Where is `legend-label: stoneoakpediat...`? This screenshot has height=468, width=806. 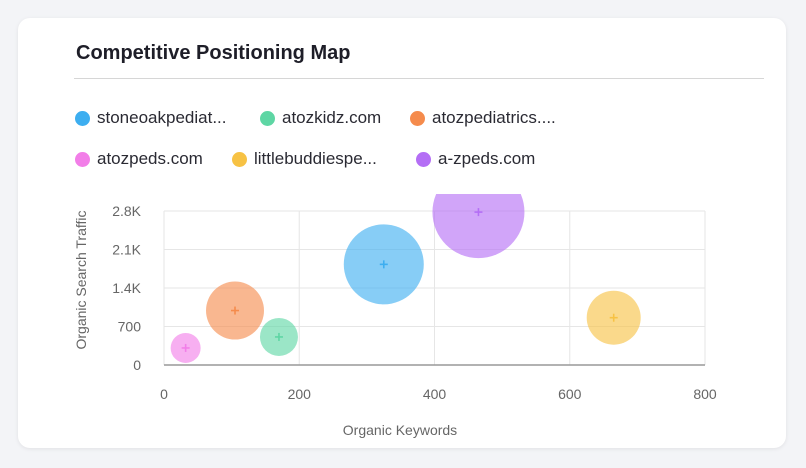 legend-label: stoneoakpediat... is located at coordinates (162, 117).